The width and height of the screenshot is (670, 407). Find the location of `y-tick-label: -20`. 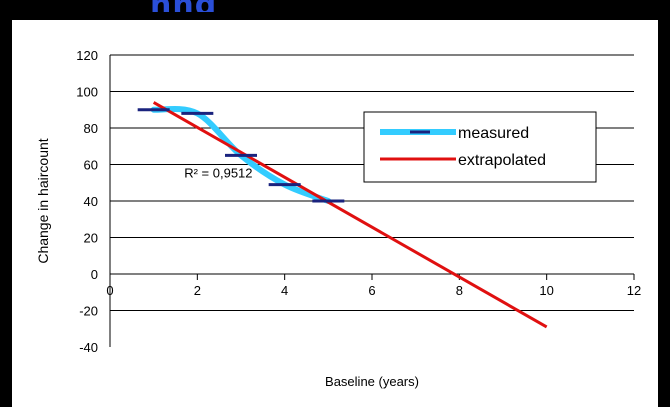

y-tick-label: -20 is located at coordinates (88, 311).